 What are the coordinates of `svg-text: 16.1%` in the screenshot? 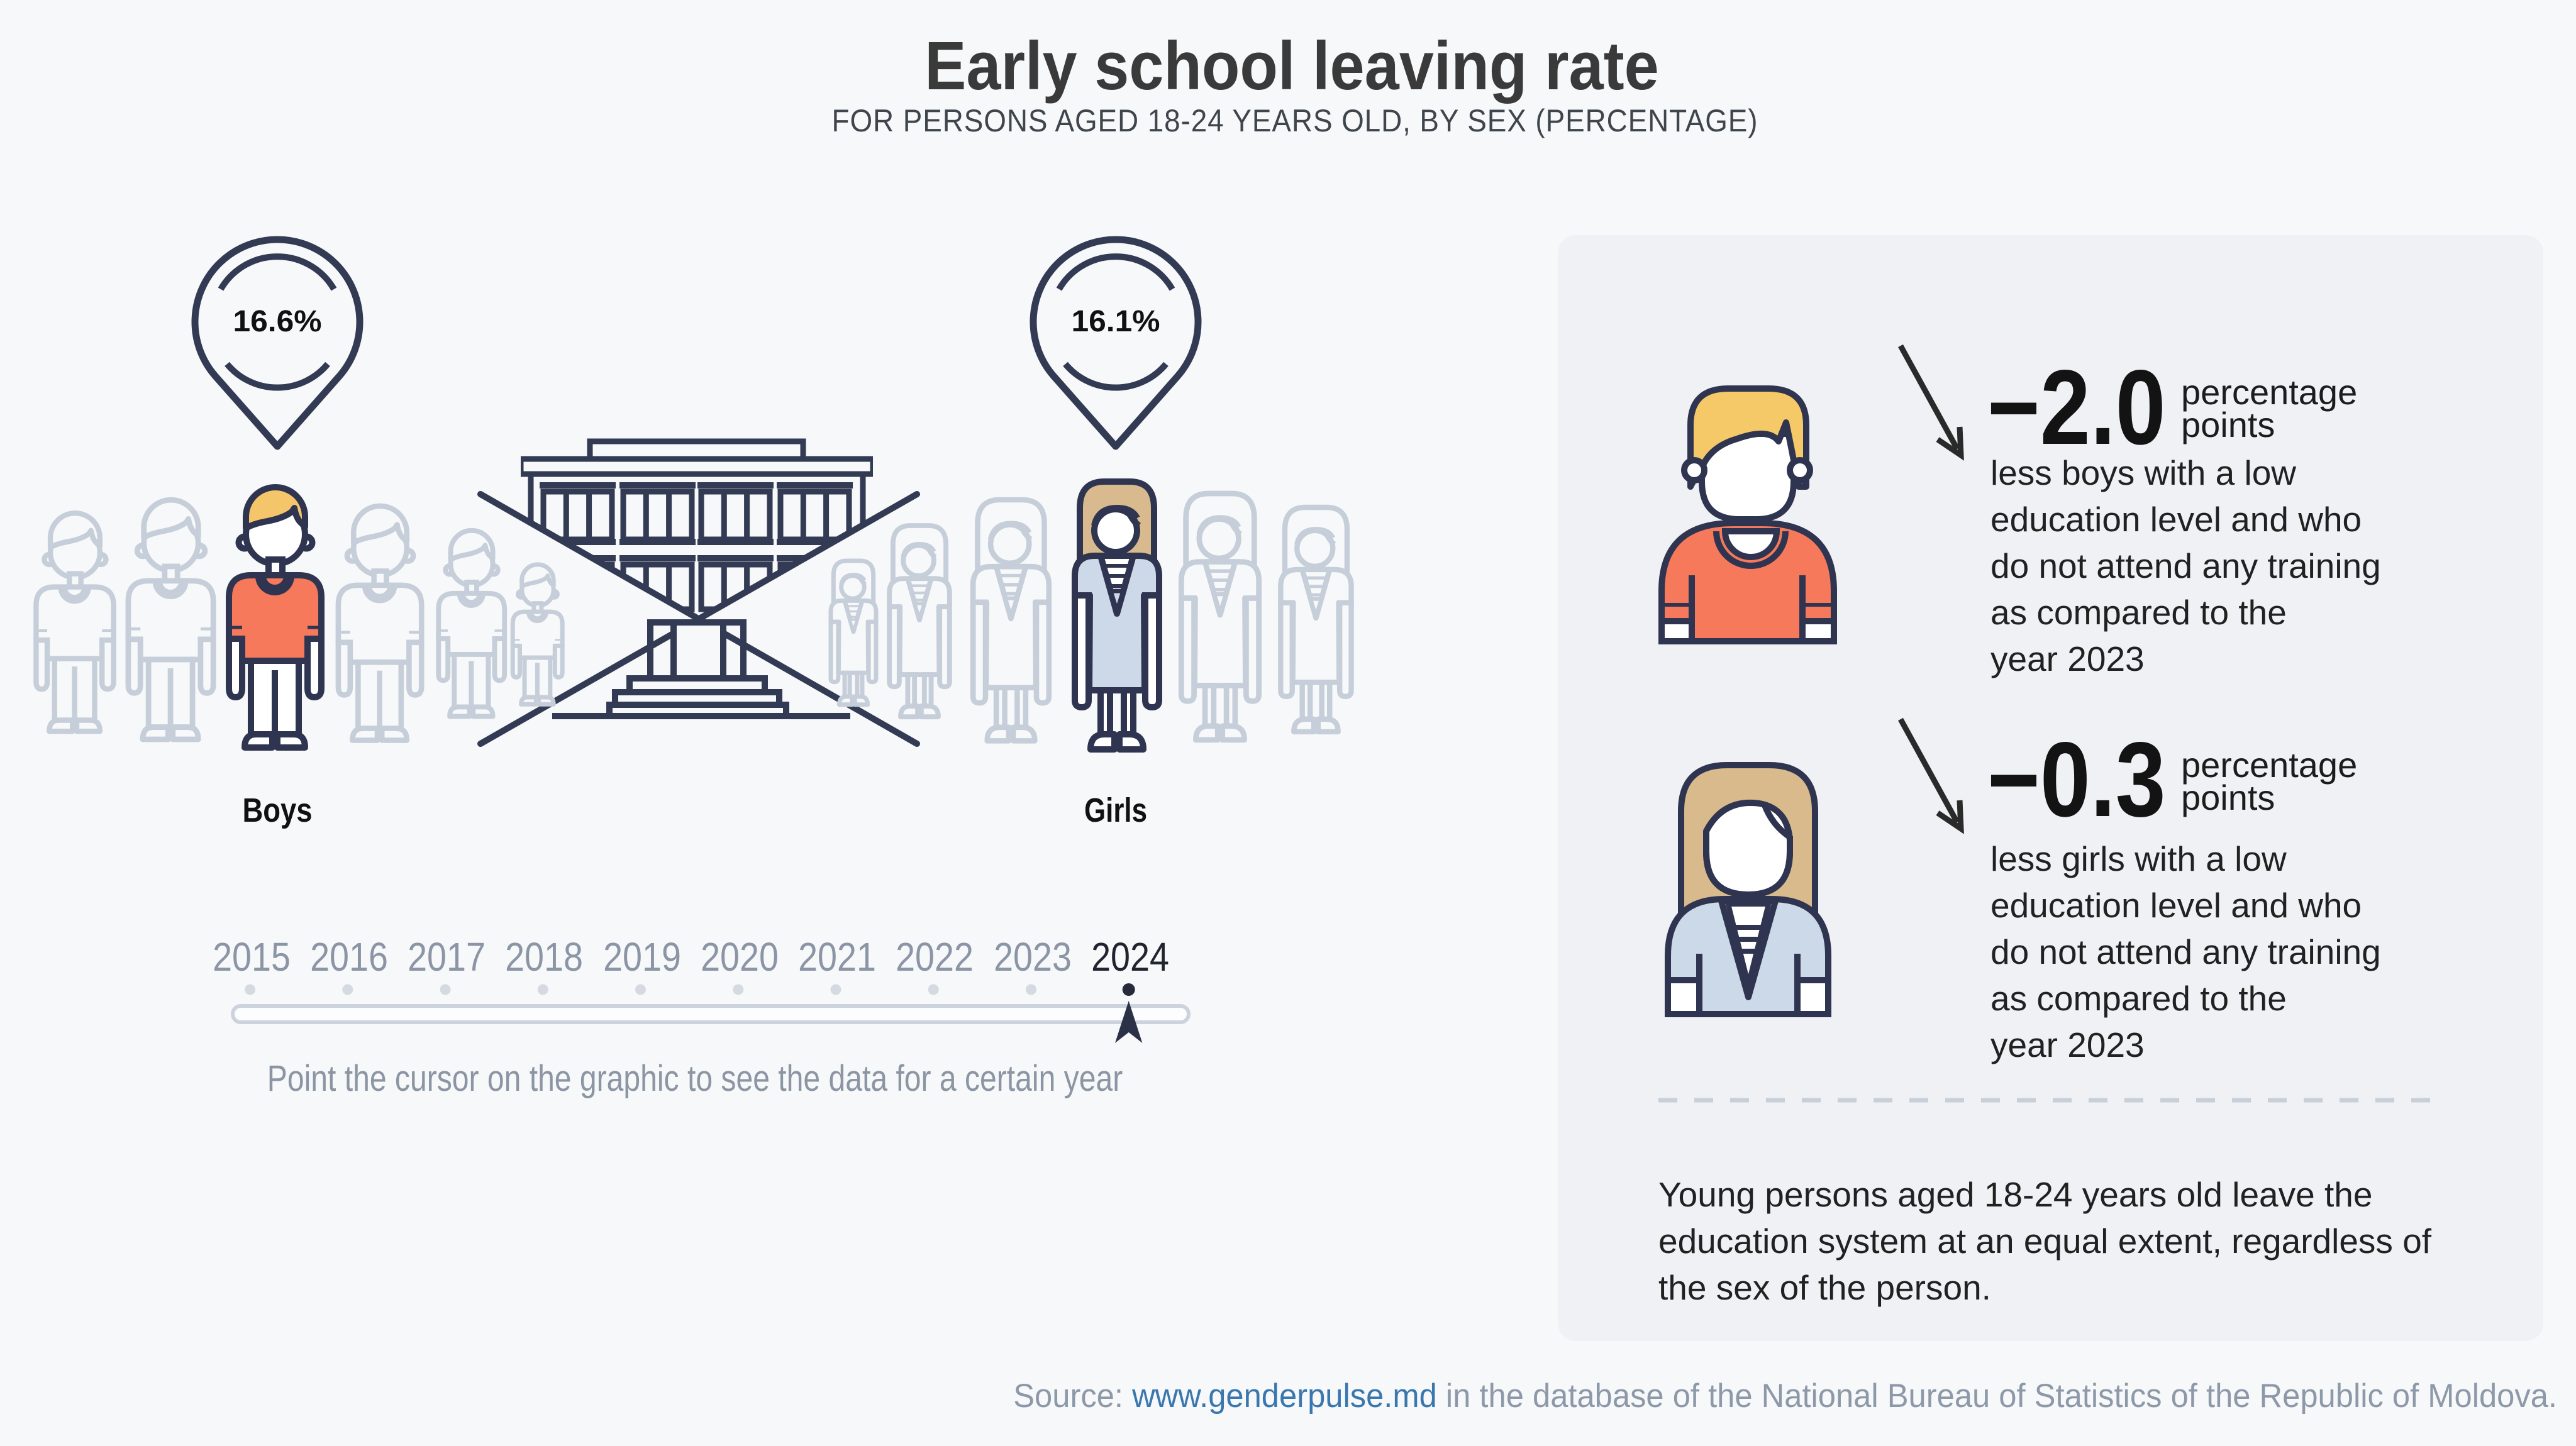 It's located at (1116, 321).